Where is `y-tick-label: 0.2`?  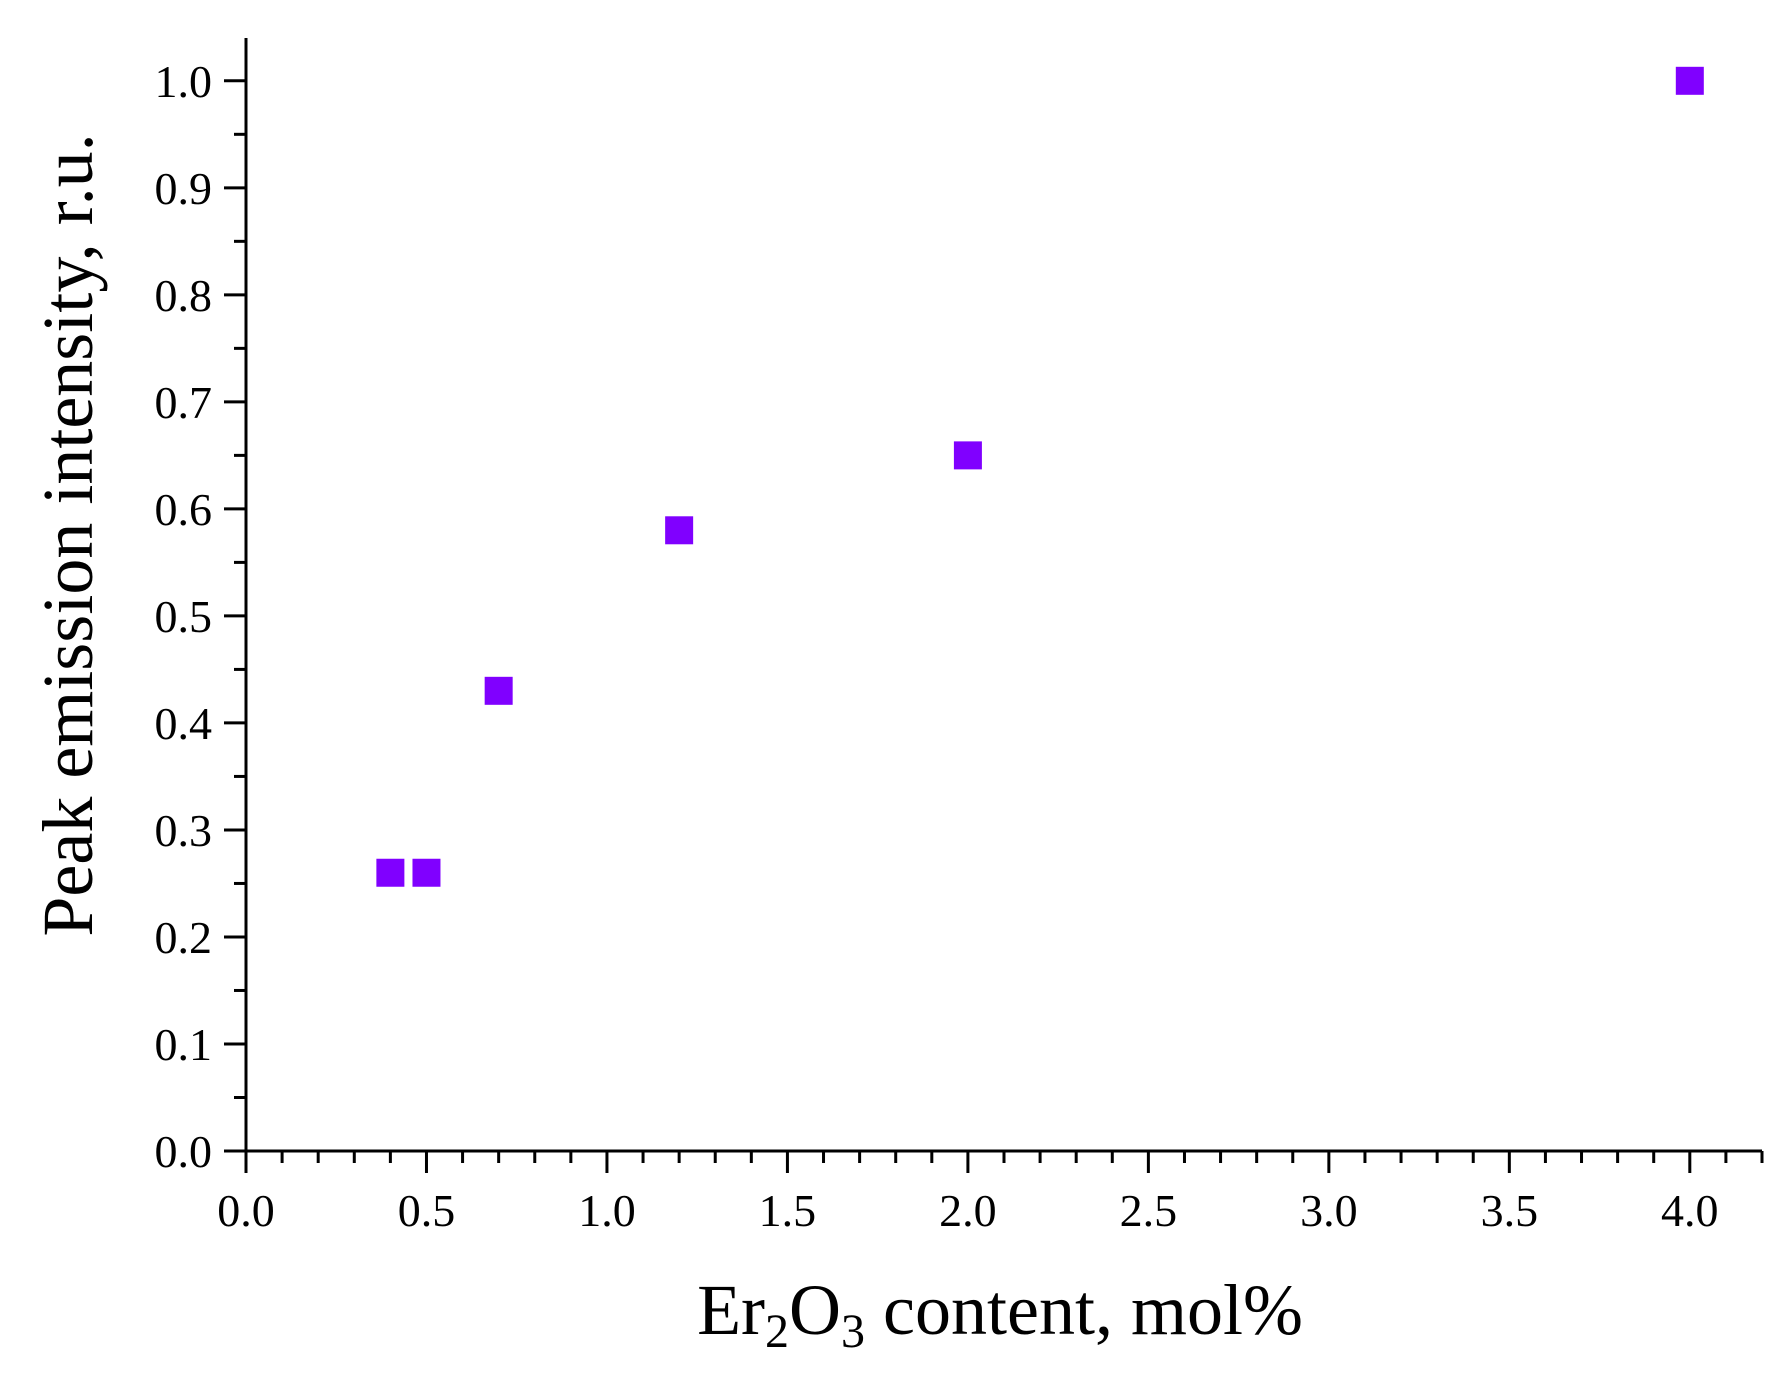
y-tick-label: 0.2 is located at coordinates (184, 937).